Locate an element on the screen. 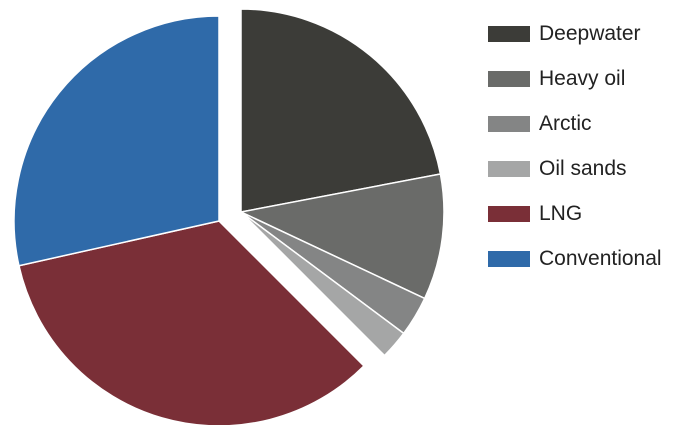 This screenshot has width=692, height=425. legend-item-heavy-oil: Heavy oil is located at coordinates (575, 79).